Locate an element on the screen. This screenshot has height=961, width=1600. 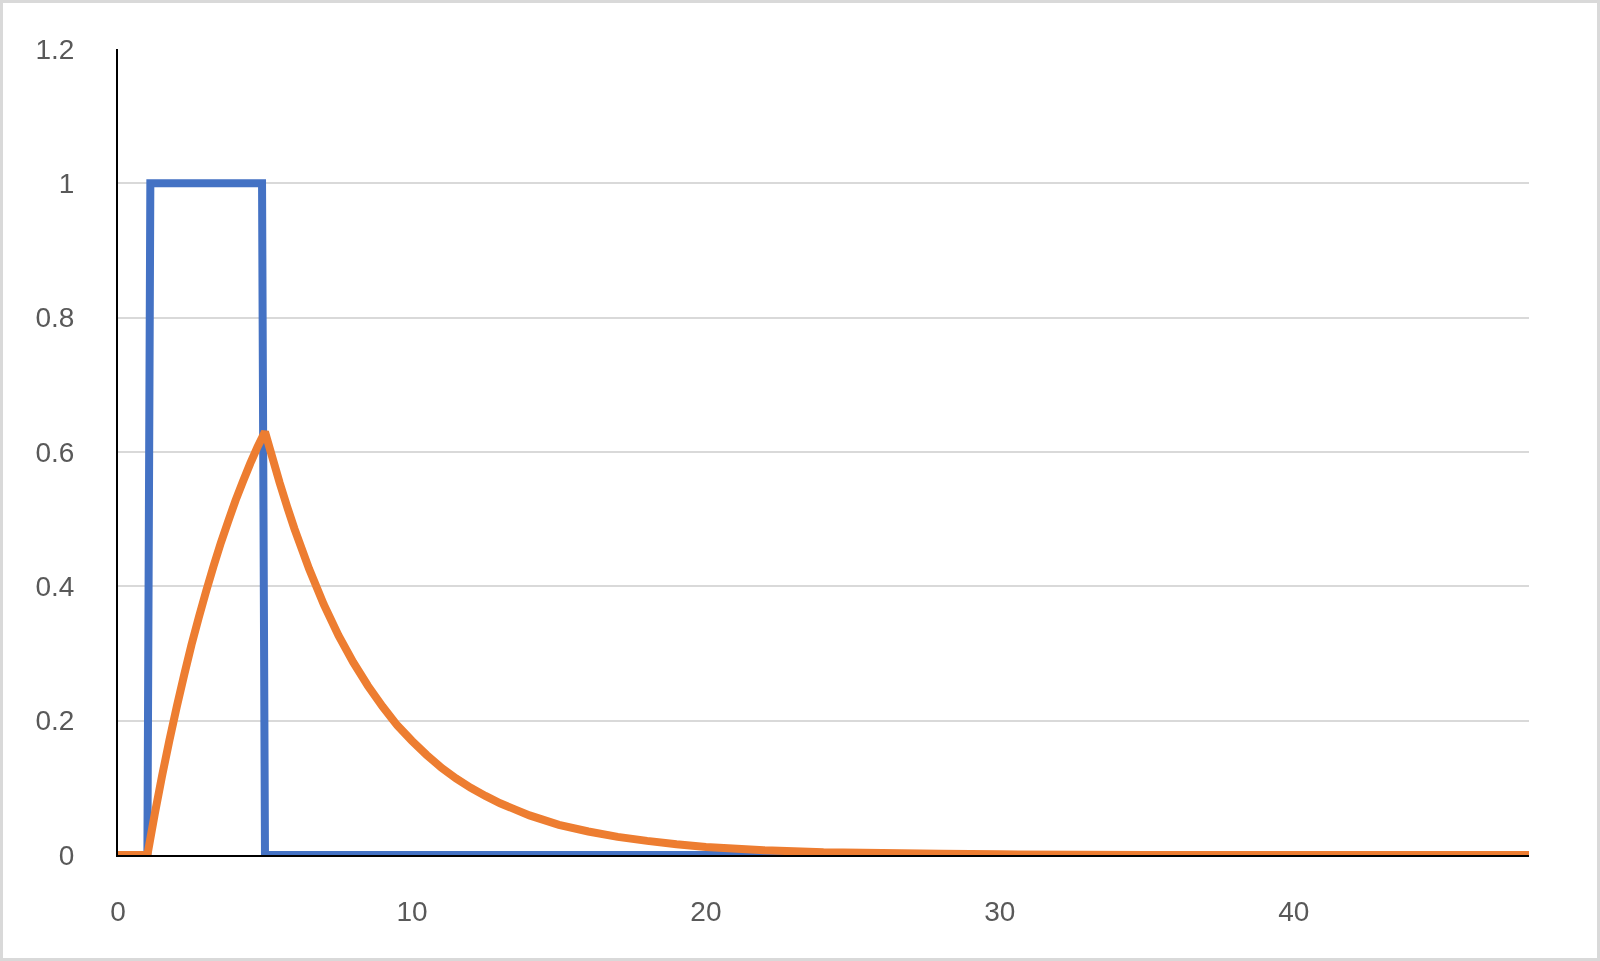
x-tick-label: 20 is located at coordinates (706, 911).